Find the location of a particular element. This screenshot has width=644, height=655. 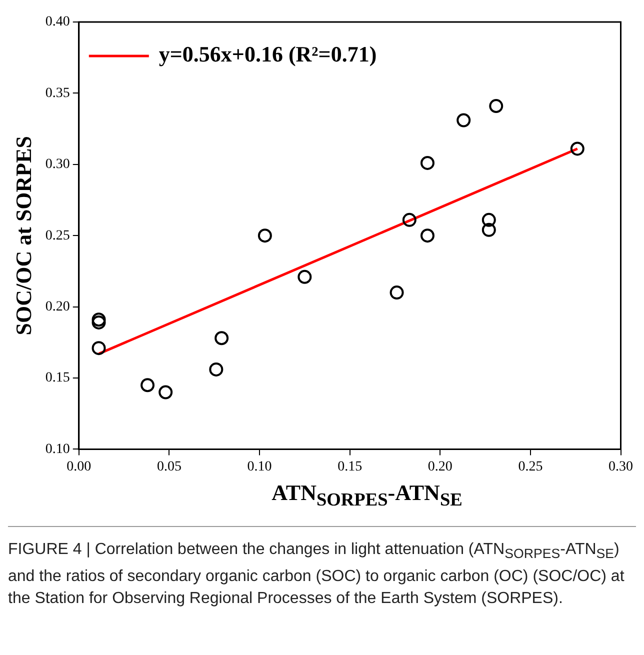

x-tick-label: 0.15 is located at coordinates (350, 466).